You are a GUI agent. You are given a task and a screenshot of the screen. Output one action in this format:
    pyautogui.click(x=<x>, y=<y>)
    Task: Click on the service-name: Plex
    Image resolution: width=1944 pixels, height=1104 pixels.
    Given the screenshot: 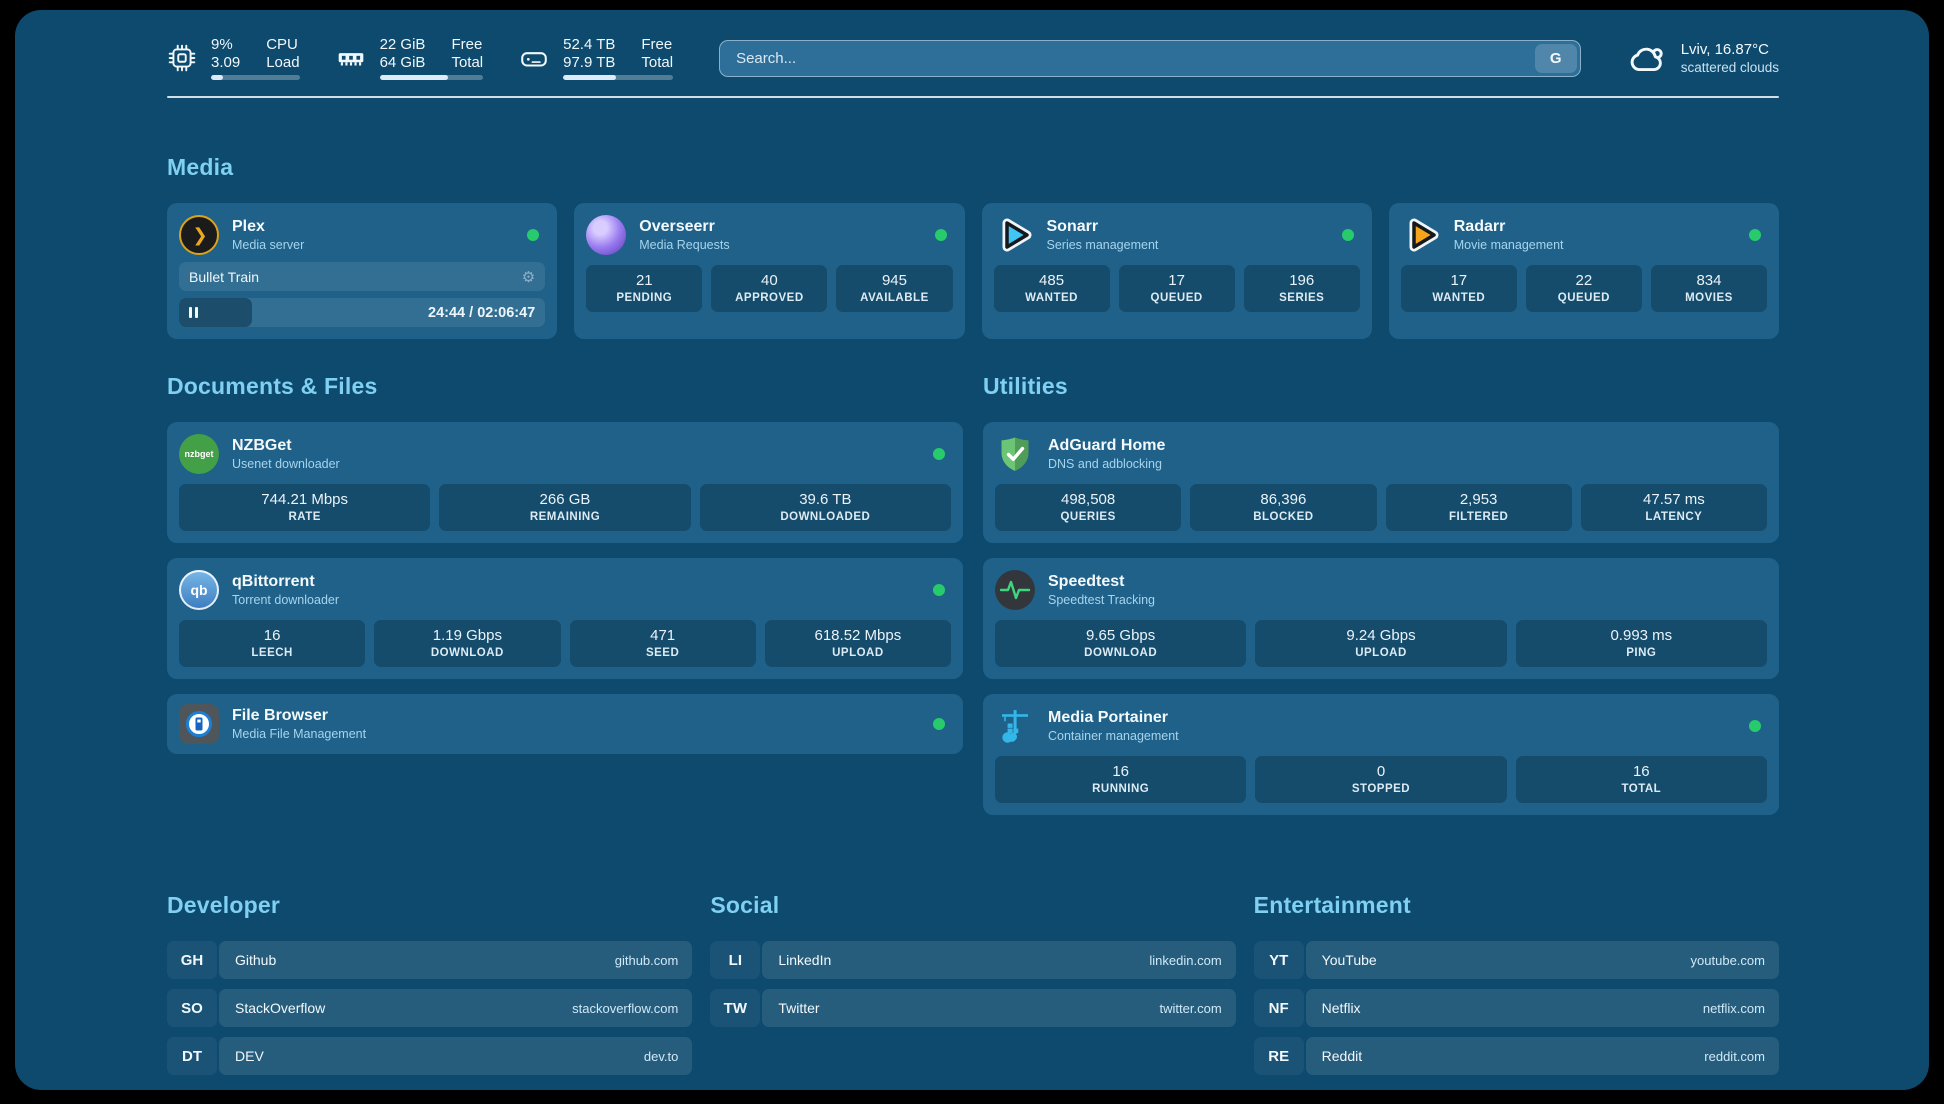 What is the action you would take?
    pyautogui.click(x=248, y=226)
    